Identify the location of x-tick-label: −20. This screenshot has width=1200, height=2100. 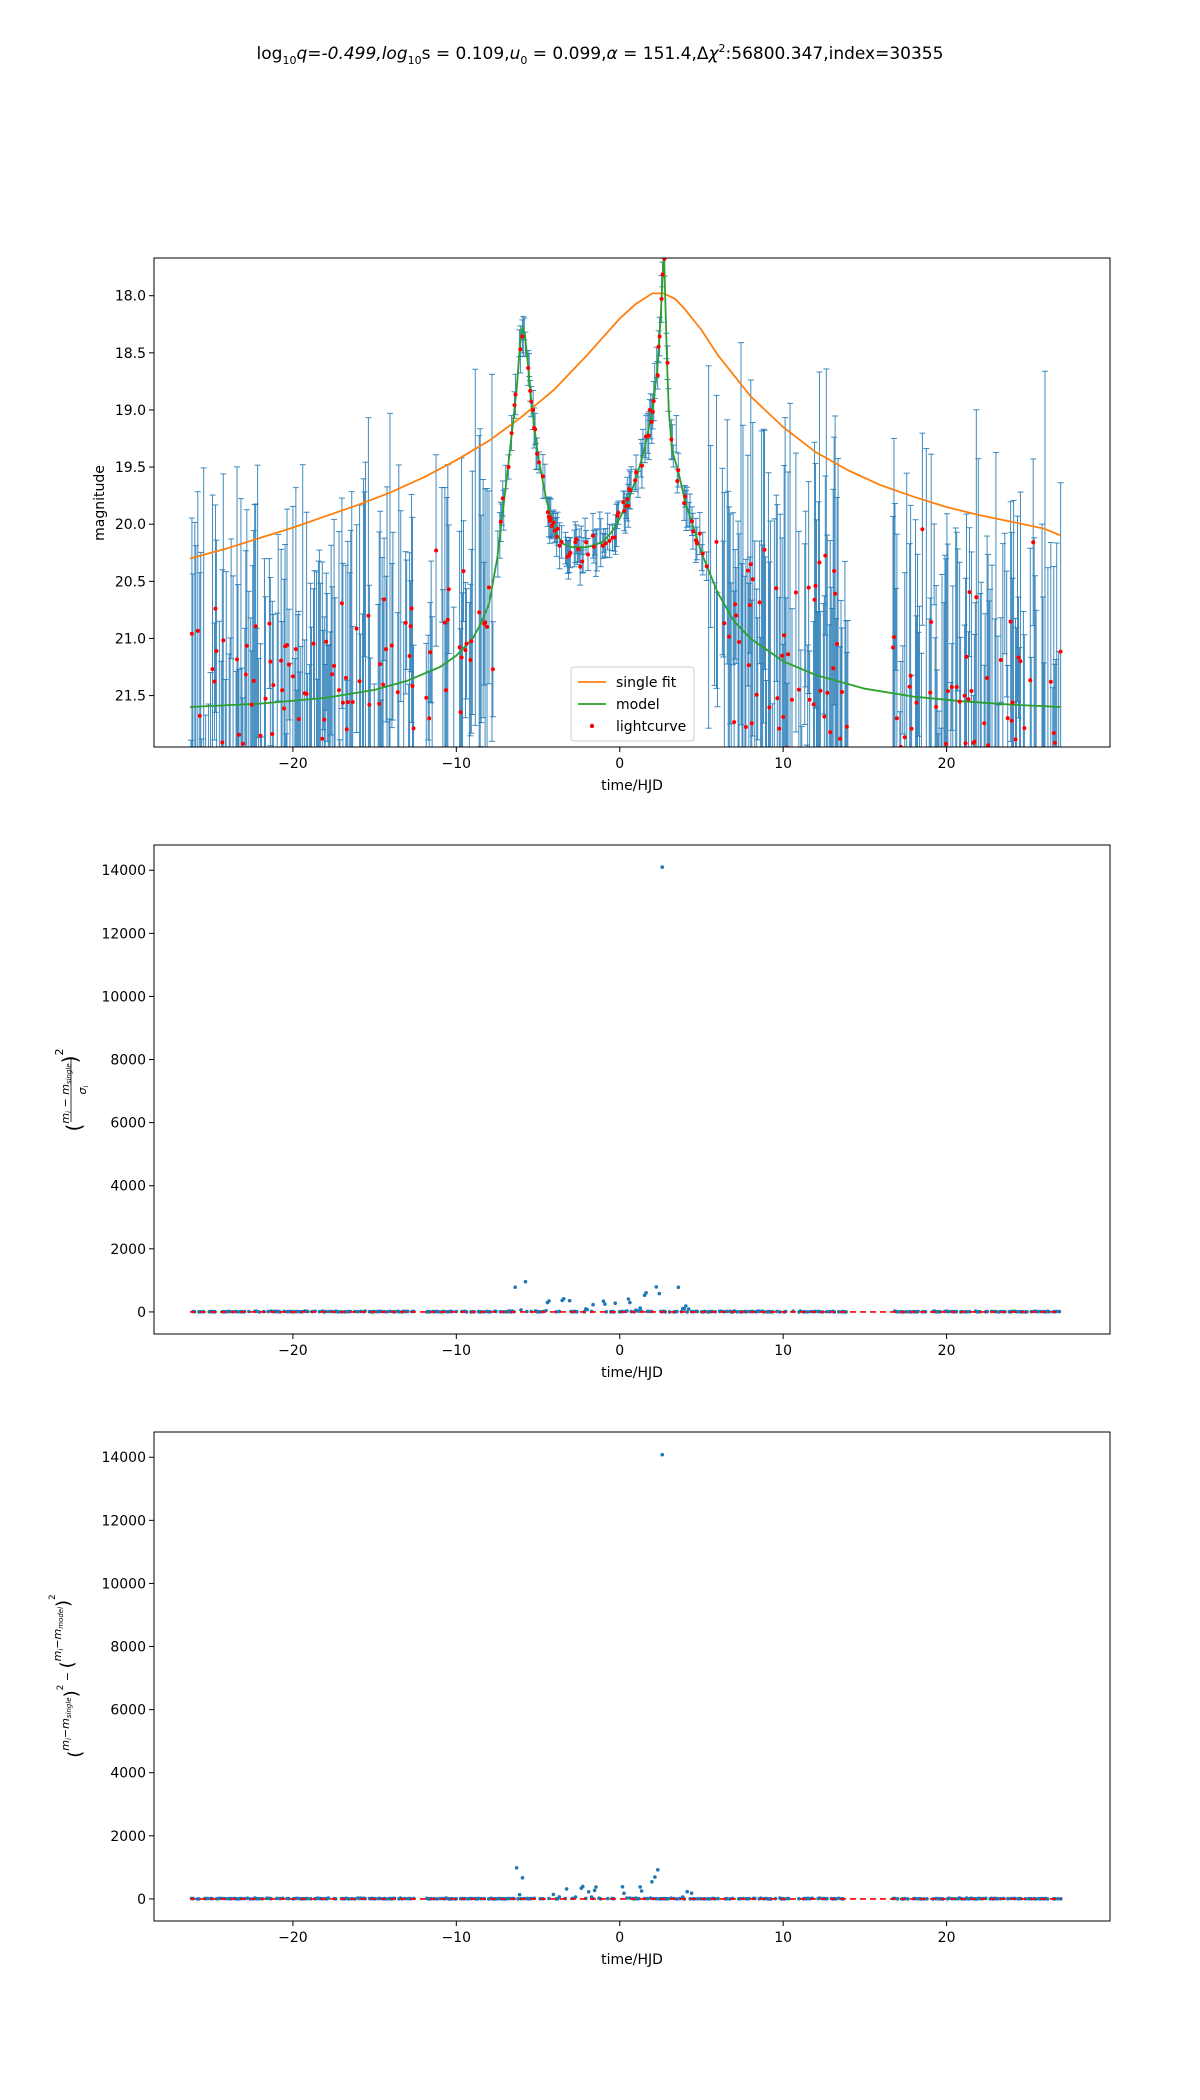
(293, 1938).